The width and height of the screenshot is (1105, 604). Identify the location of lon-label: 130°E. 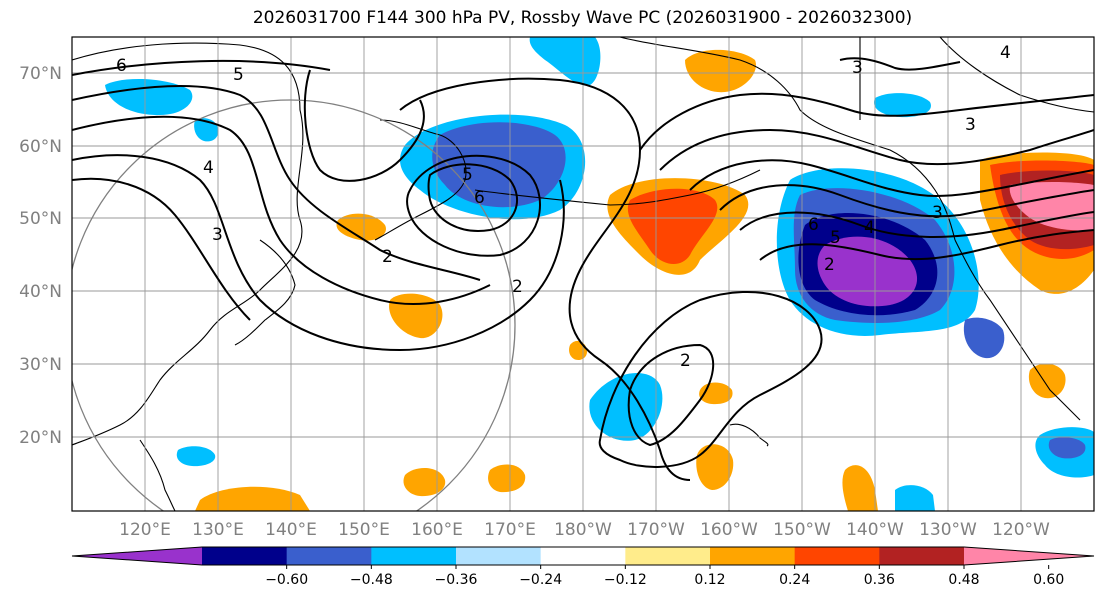
(218, 530).